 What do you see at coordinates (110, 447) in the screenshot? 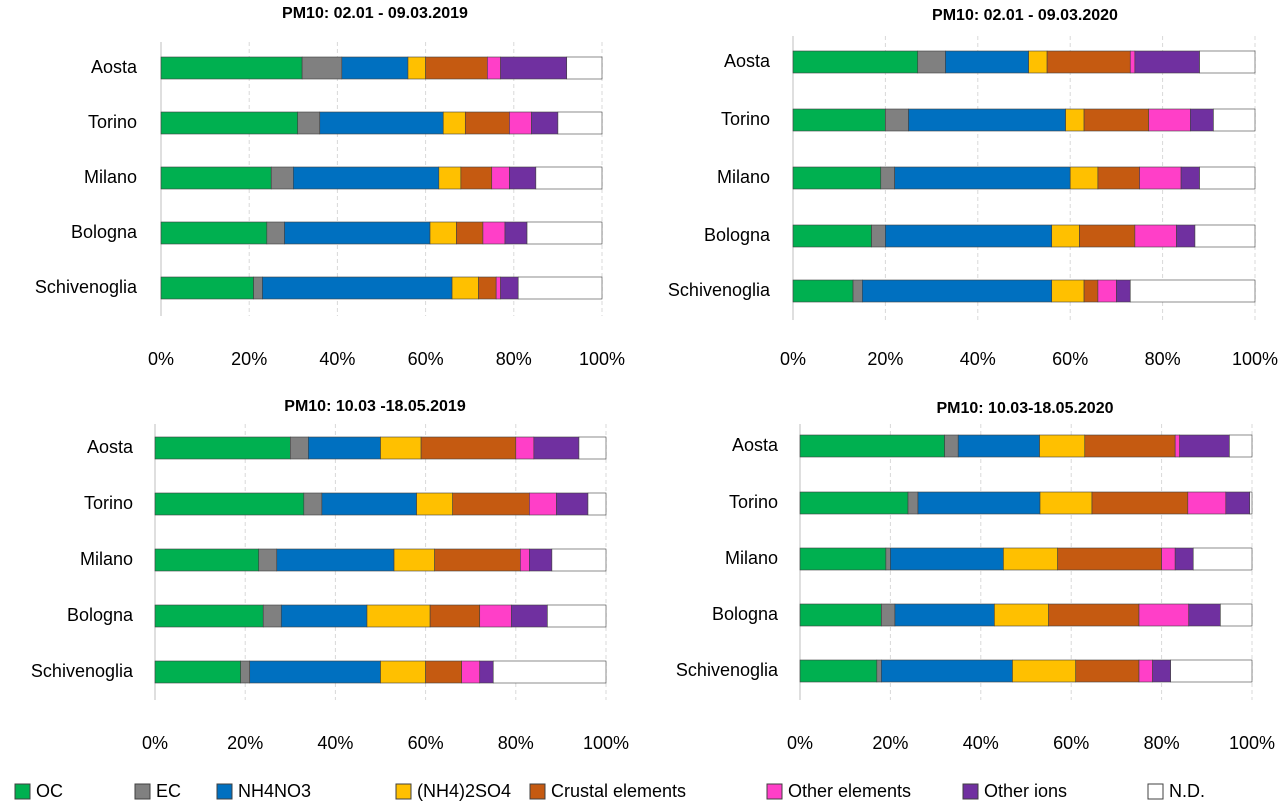
I see `category-label: Aosta` at bounding box center [110, 447].